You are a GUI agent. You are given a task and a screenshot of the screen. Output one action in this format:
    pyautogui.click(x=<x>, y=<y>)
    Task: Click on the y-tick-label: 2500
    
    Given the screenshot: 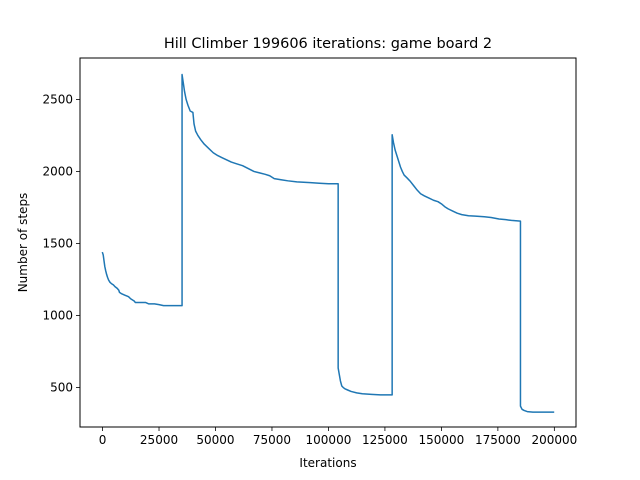 What is the action you would take?
    pyautogui.click(x=57, y=99)
    